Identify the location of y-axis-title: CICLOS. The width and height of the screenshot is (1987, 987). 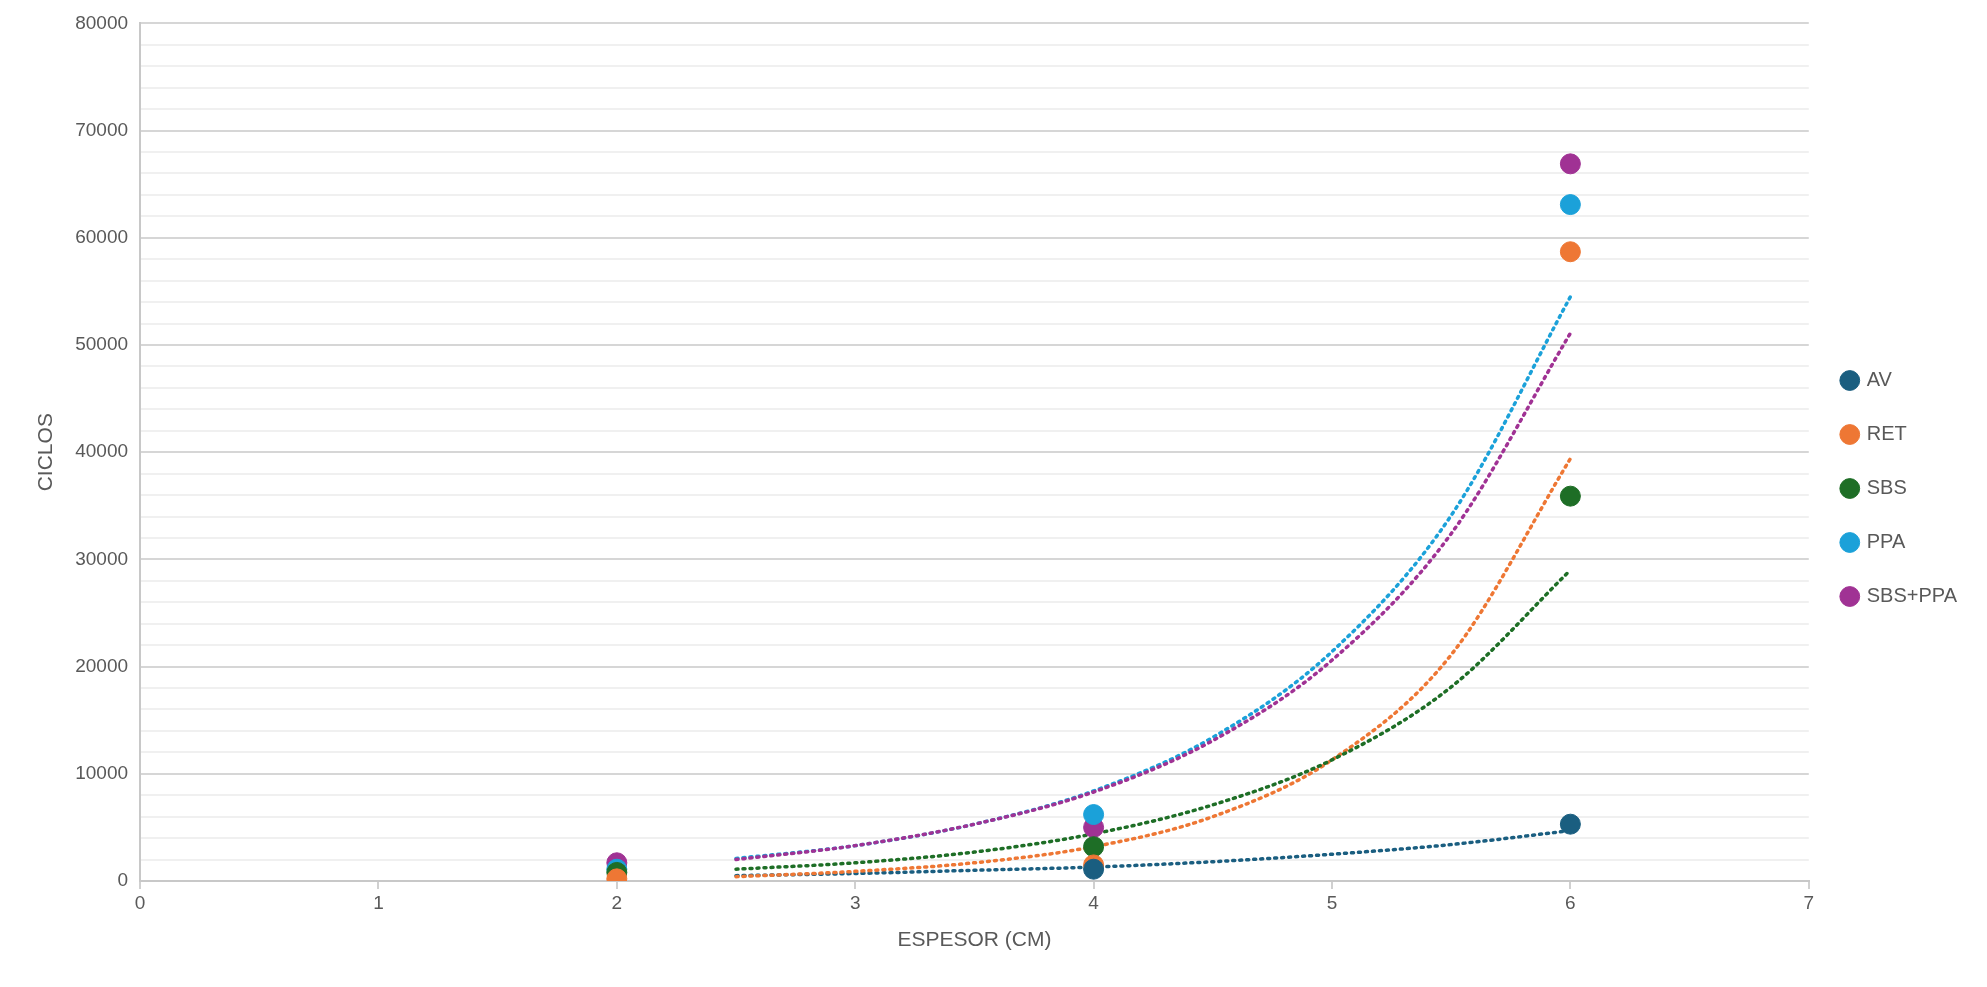
(45, 452).